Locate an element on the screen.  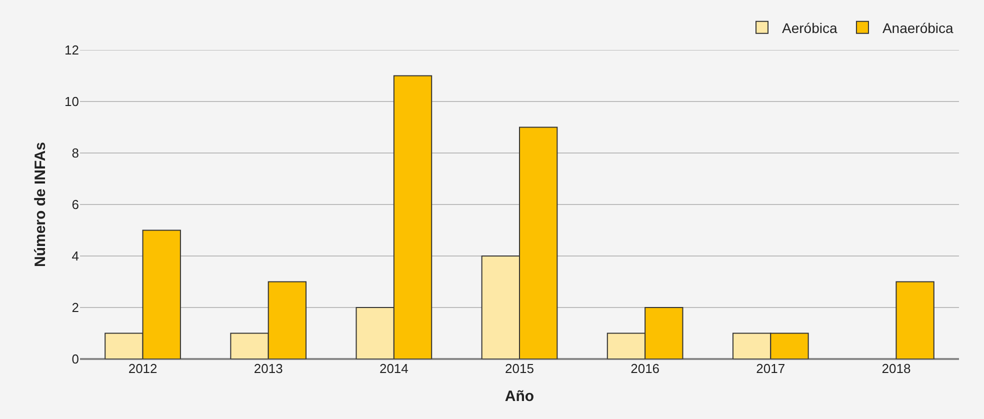
legend-label: Aeróbica is located at coordinates (810, 28).